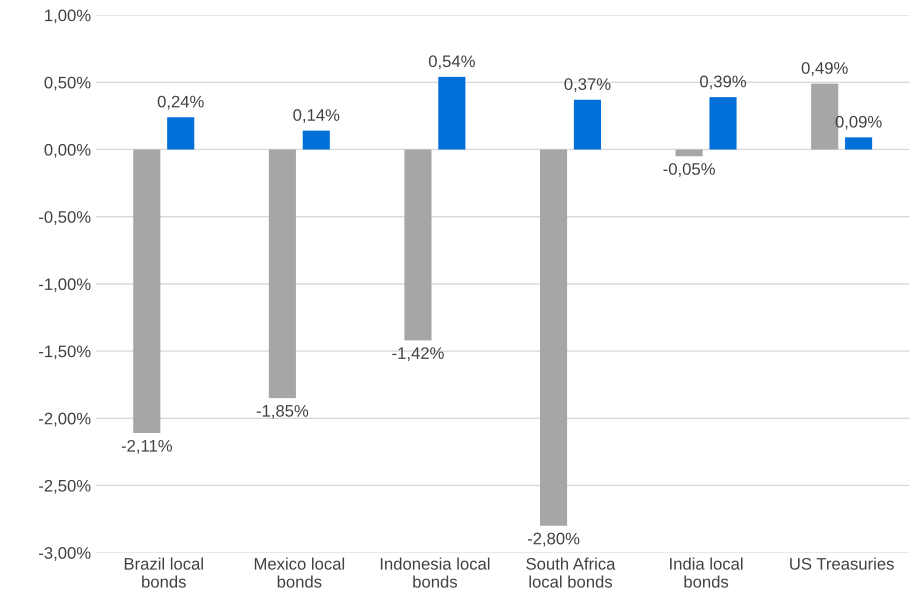 This screenshot has height=604, width=914. I want to click on y-tick-label: -2,50%, so click(65, 487).